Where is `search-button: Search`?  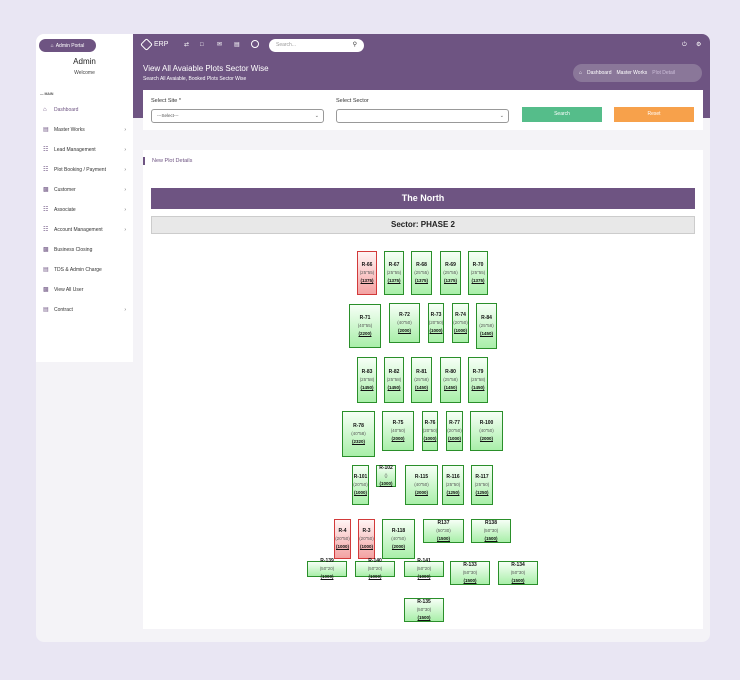
search-button: Search is located at coordinates (562, 114).